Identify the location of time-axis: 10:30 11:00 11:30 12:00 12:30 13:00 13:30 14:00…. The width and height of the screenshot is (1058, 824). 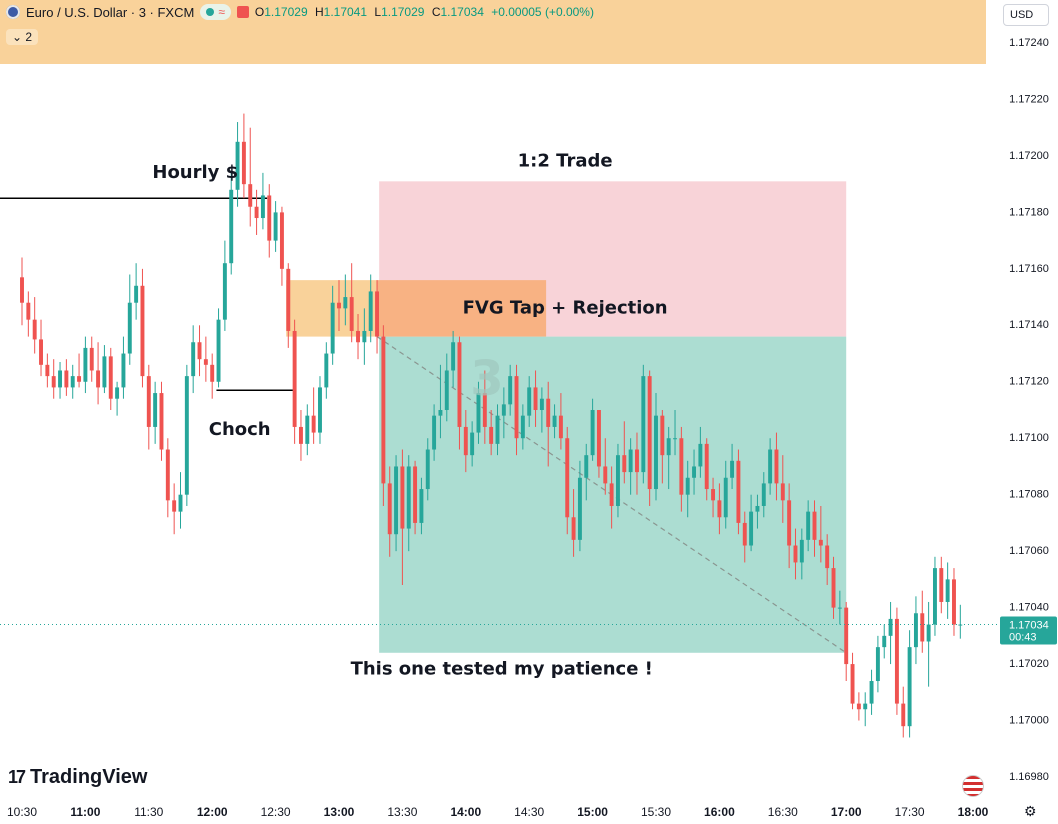
(529, 810).